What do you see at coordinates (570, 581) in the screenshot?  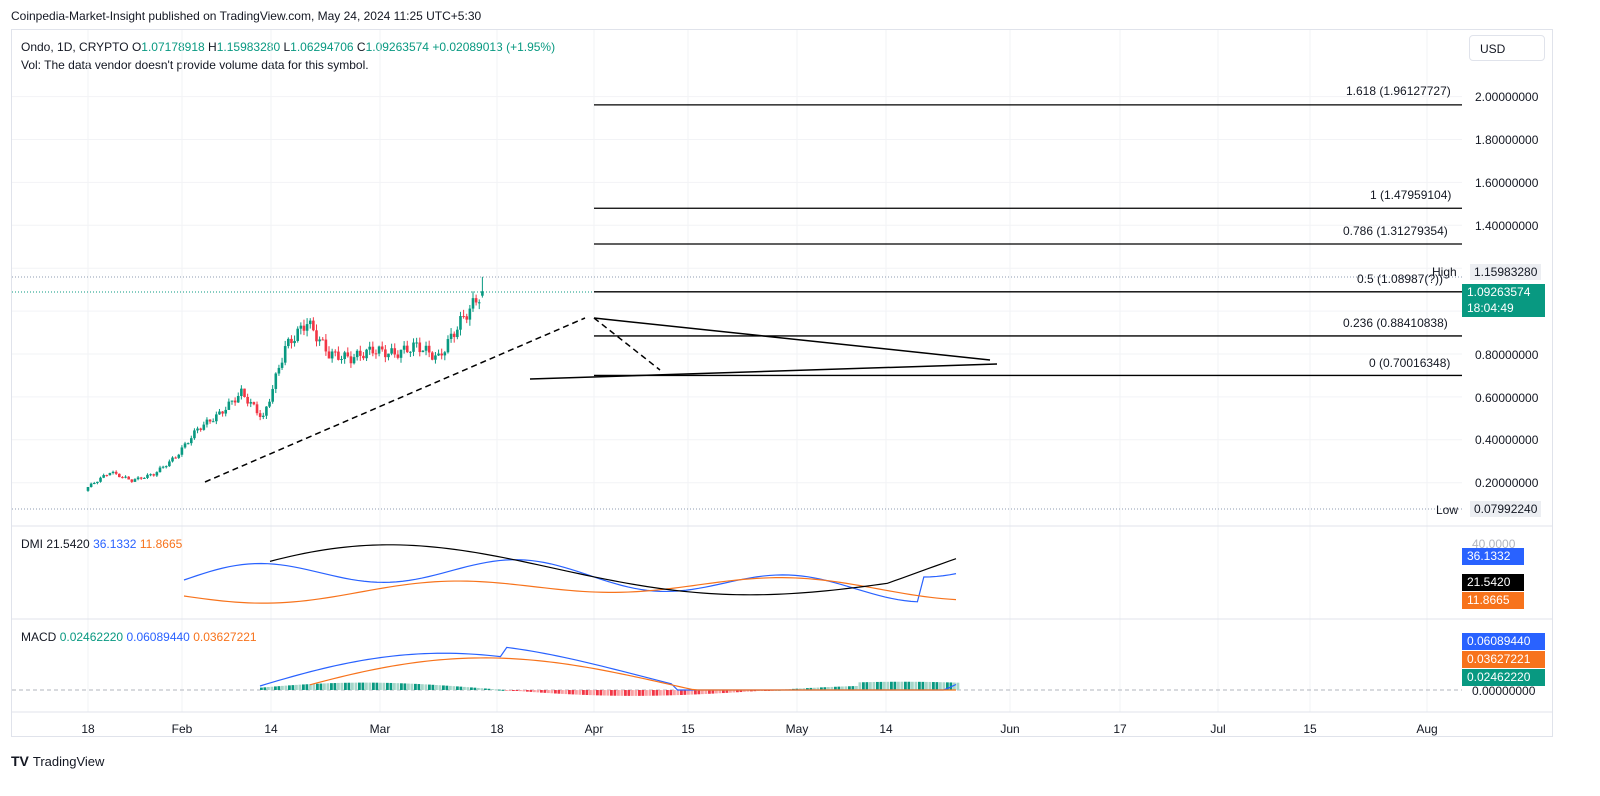 I see `dmi-plus-line` at bounding box center [570, 581].